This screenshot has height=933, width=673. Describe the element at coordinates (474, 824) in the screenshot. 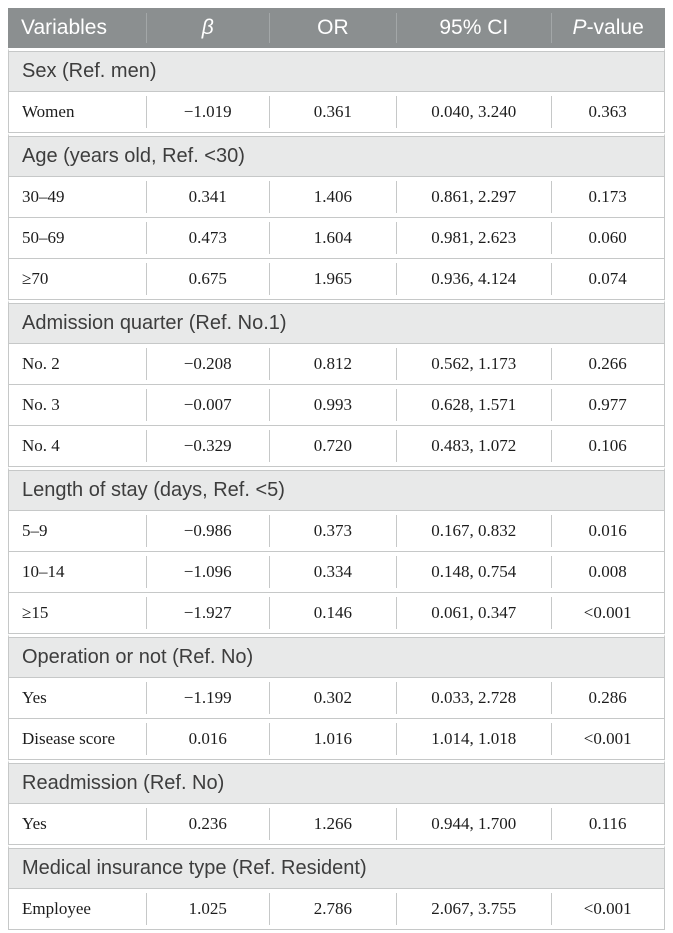

I see `table-cell: 0.944, 1.700` at that location.